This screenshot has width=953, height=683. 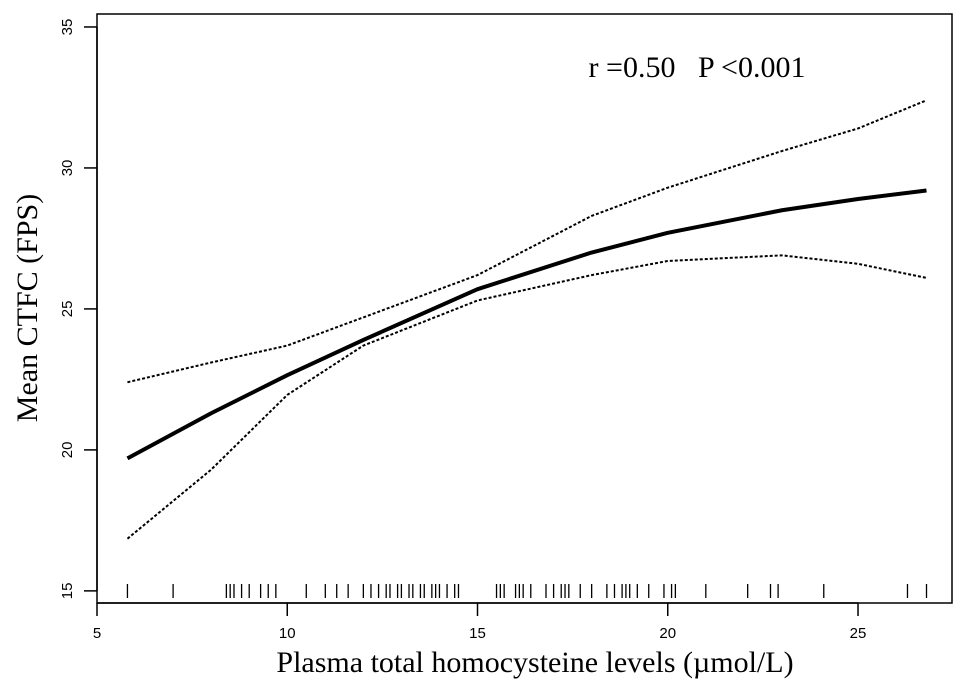 I want to click on annotation: r =0.50 P <0.001, so click(x=697, y=67).